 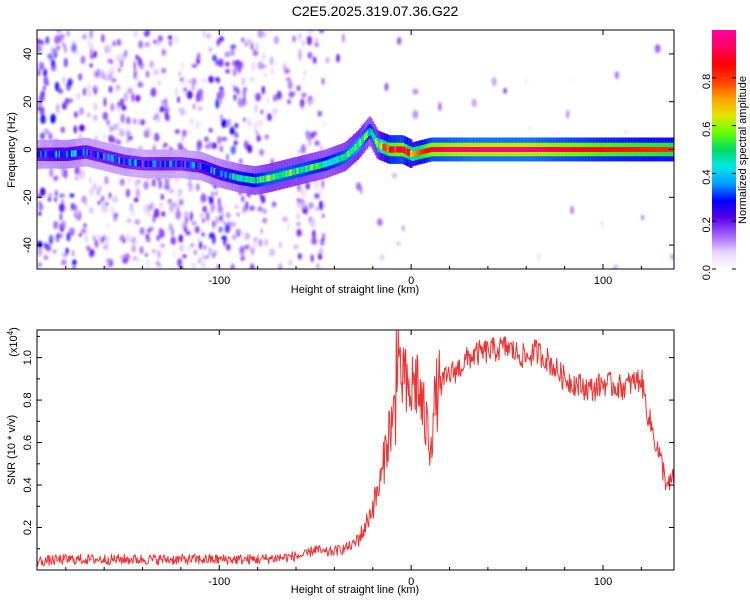 I want to click on spectrogram-xtick-label: 0, so click(x=411, y=281).